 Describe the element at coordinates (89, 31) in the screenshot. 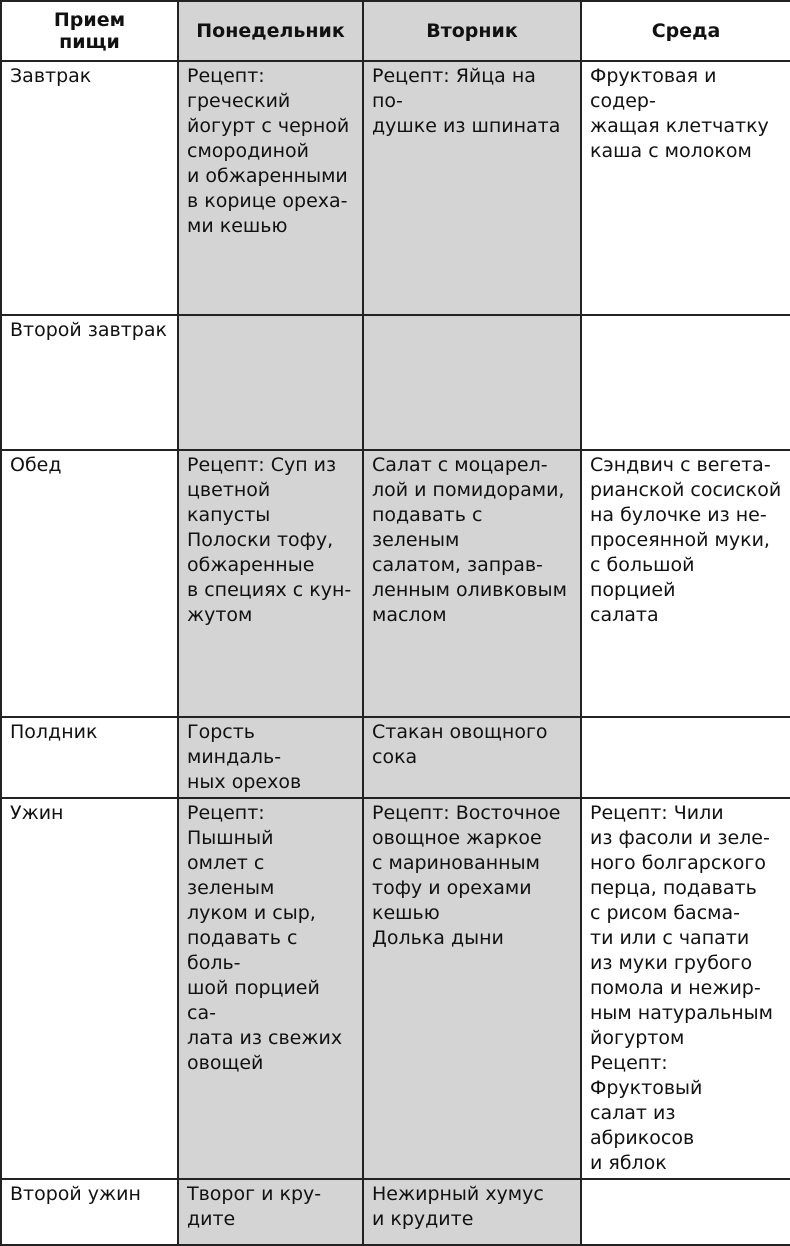

I see `header-meal: Прием пищи` at that location.